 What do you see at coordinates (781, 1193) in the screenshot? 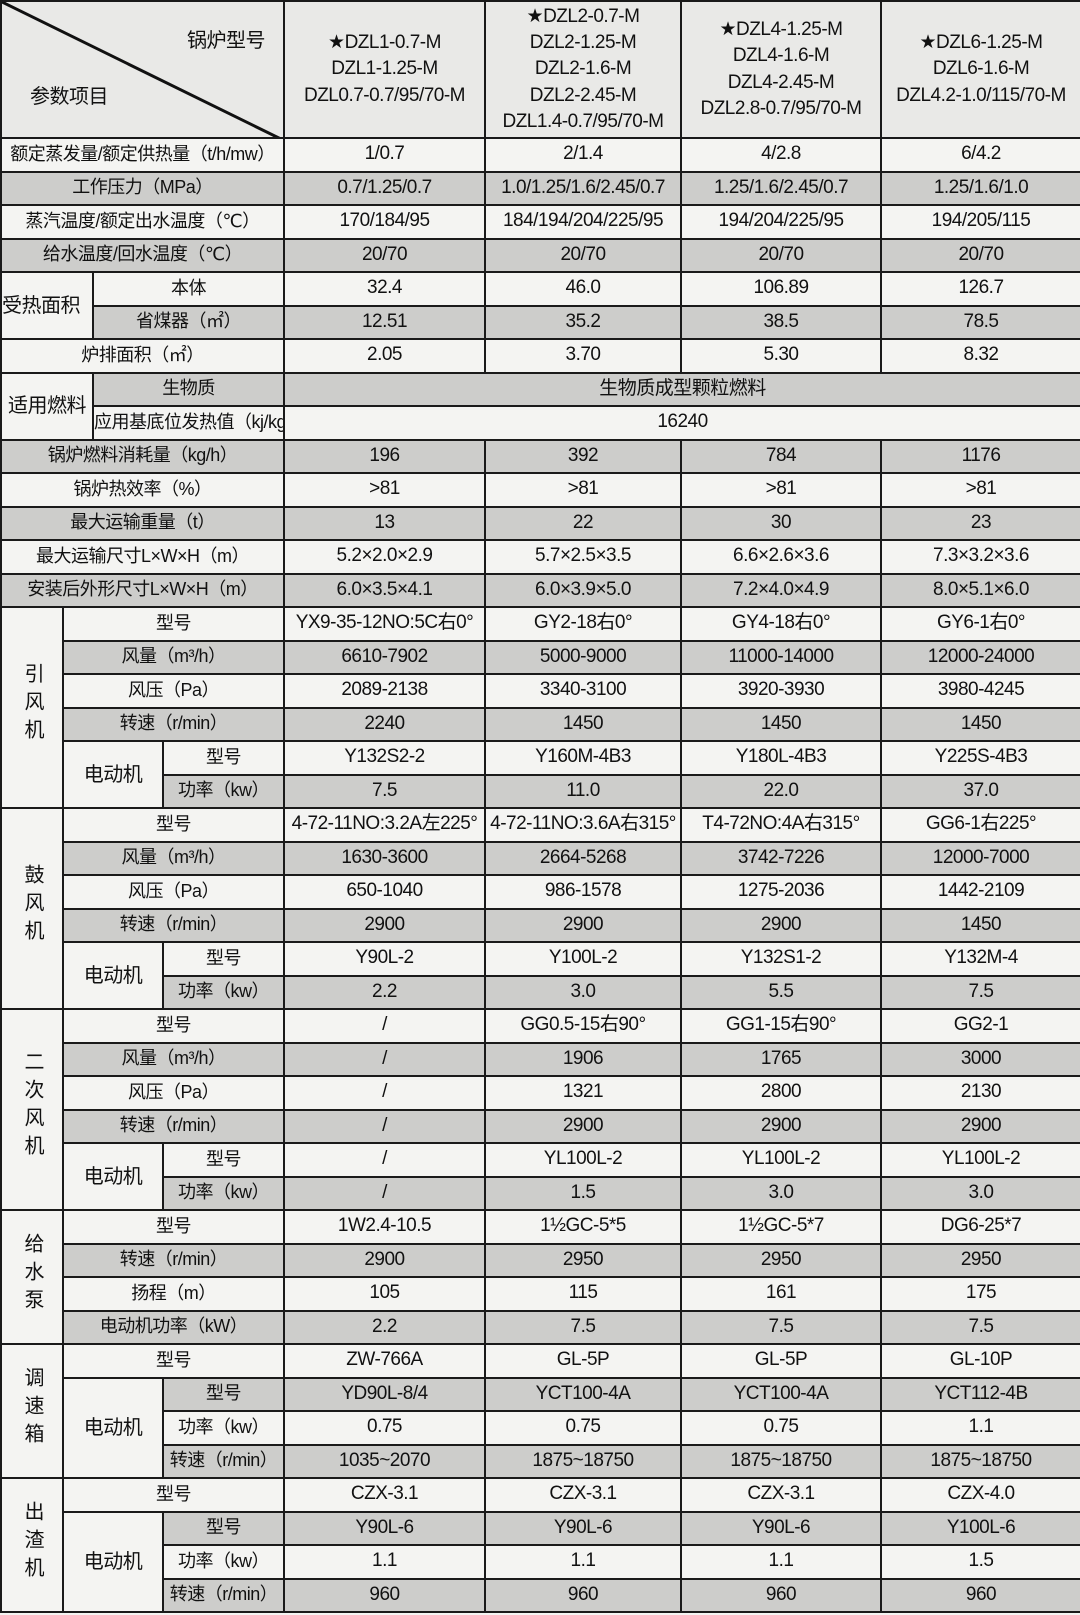
I see `value-cell: 3.0` at bounding box center [781, 1193].